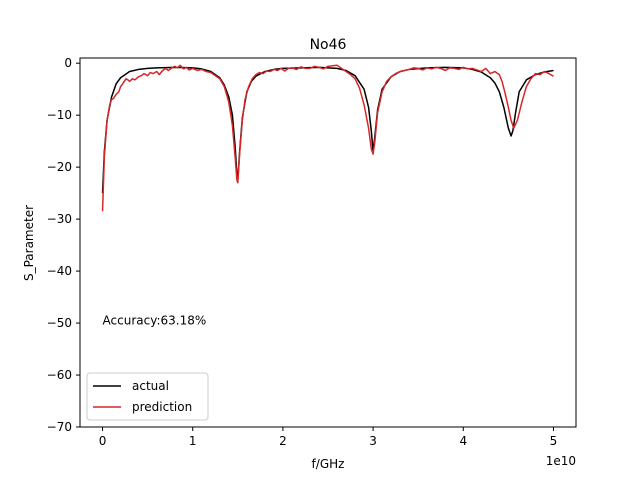 The height and width of the screenshot is (480, 640). Describe the element at coordinates (59, 323) in the screenshot. I see `y-tick-label: −50` at that location.